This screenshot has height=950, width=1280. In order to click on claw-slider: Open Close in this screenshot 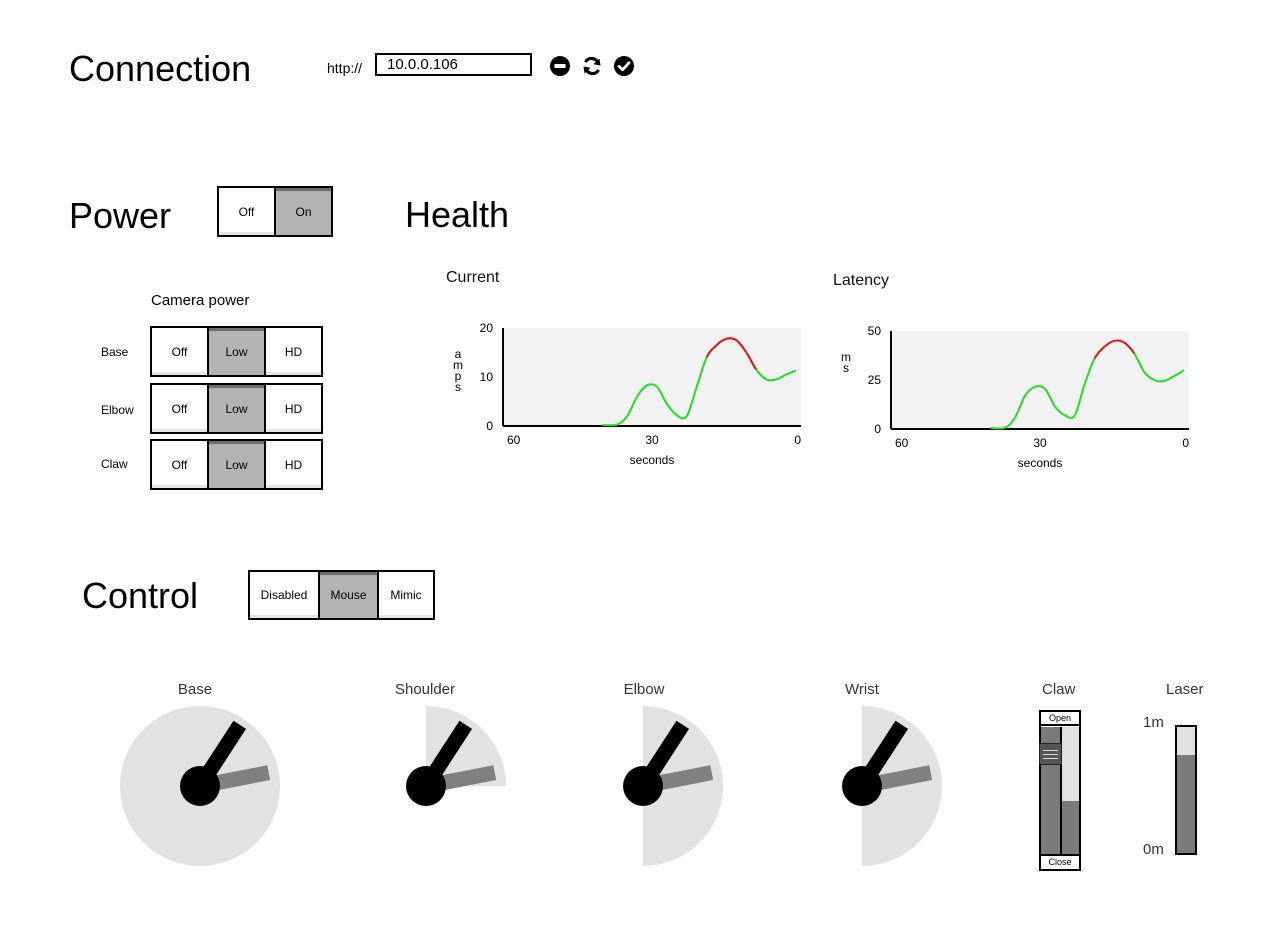, I will do `click(1060, 790)`.